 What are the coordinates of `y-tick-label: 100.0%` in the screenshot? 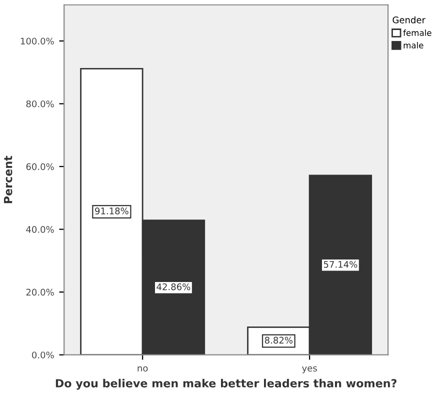 It's located at (37, 41).